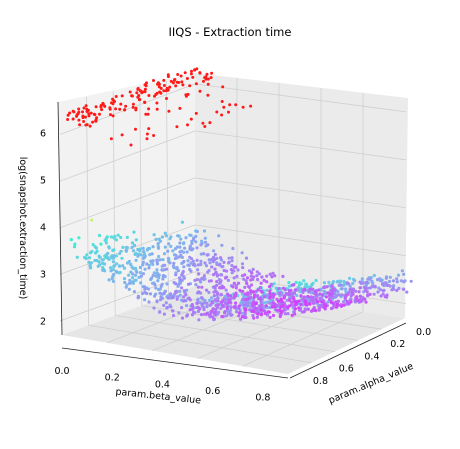 Image resolution: width=460 pixels, height=449 pixels. Describe the element at coordinates (303, 339) in the screenshot. I see `grid-floor` at that location.